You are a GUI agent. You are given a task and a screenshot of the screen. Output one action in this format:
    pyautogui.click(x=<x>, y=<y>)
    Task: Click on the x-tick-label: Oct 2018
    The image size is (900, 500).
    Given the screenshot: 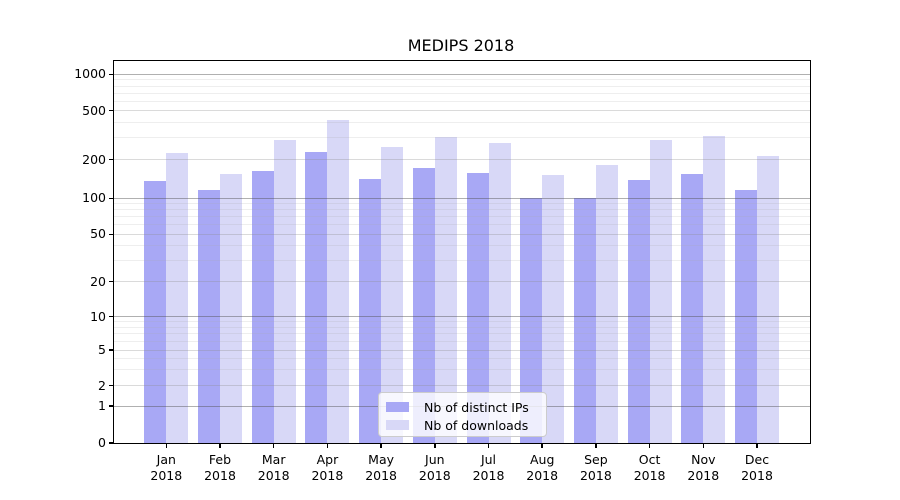 What is the action you would take?
    pyautogui.click(x=649, y=467)
    